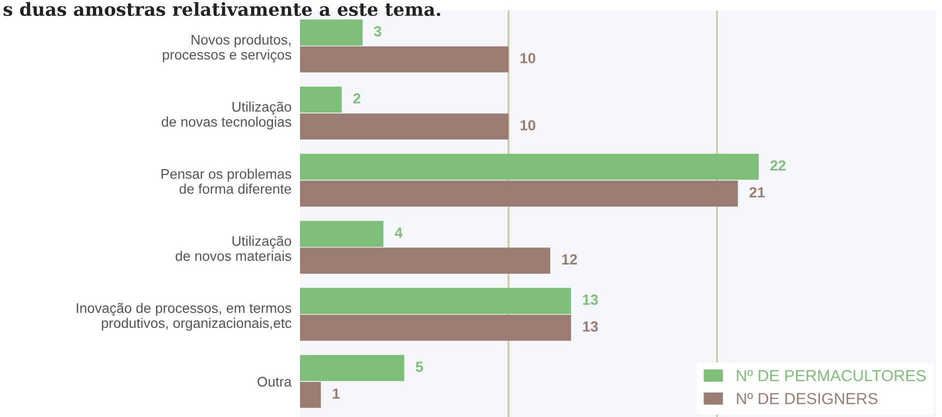 The image size is (942, 417). I want to click on legend-label: Nº DE DESIGNERS, so click(807, 398).